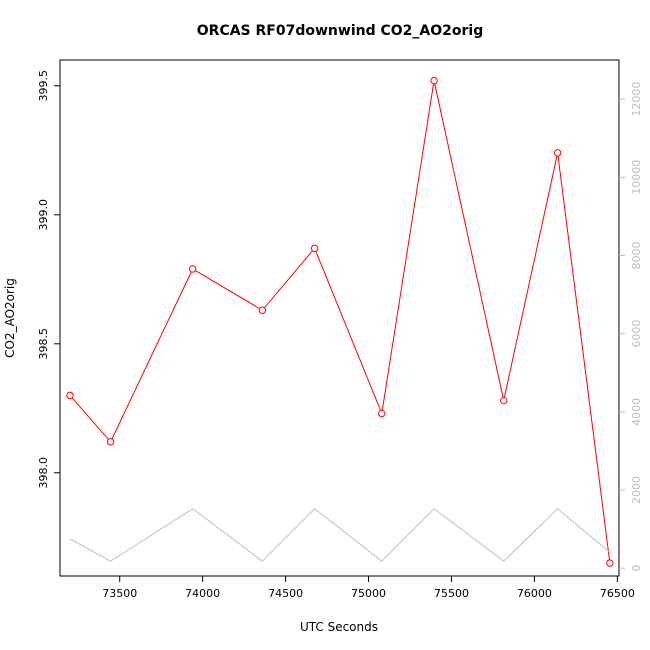 Image resolution: width=650 pixels, height=650 pixels. Describe the element at coordinates (636, 334) in the screenshot. I see `y2-tick-label: 6000` at that location.